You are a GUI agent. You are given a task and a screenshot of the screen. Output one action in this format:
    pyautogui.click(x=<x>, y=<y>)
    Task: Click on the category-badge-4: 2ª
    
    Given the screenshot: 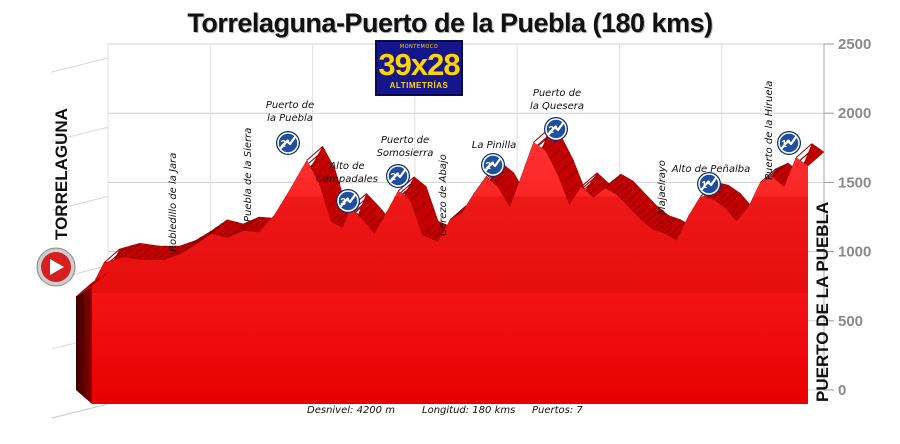 What is the action you would take?
    pyautogui.click(x=398, y=176)
    